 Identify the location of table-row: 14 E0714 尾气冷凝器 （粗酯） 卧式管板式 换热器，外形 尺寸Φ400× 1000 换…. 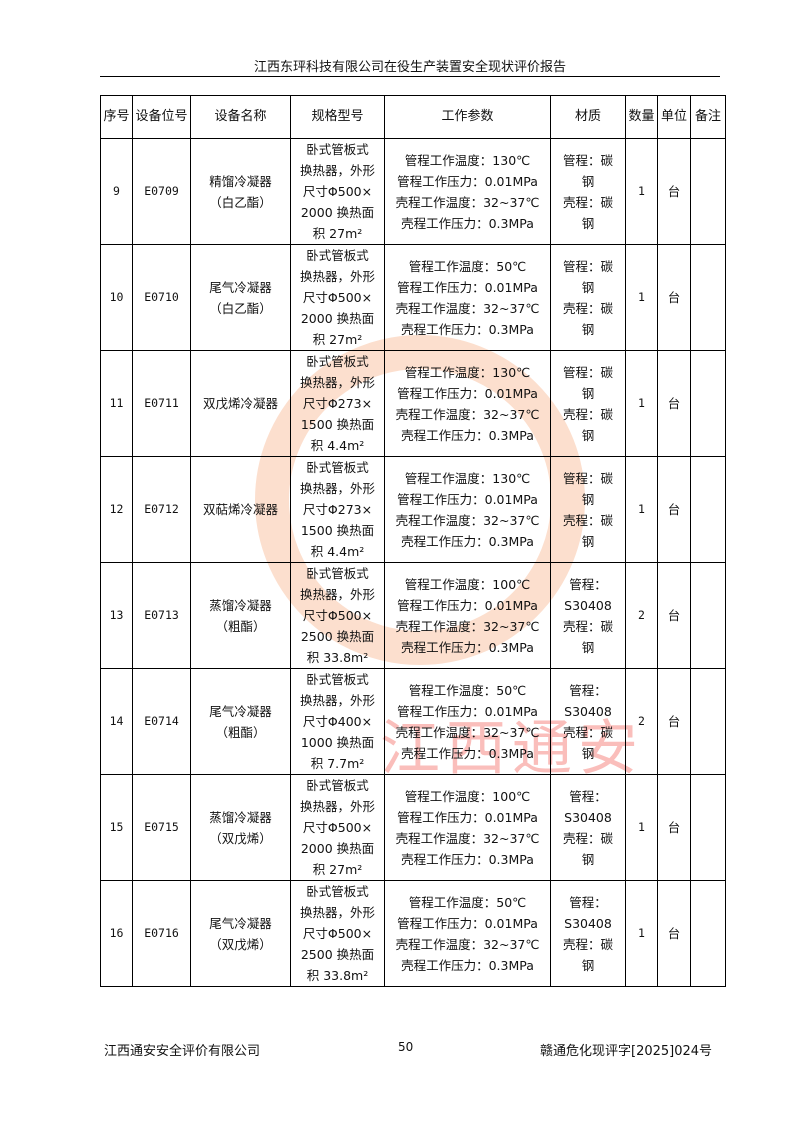
(413, 721).